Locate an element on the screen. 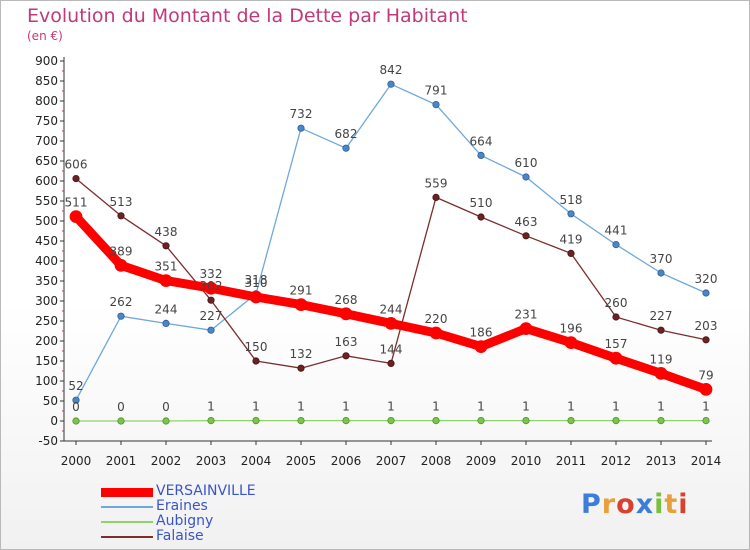  y-tick-label: 100 is located at coordinates (46, 381).